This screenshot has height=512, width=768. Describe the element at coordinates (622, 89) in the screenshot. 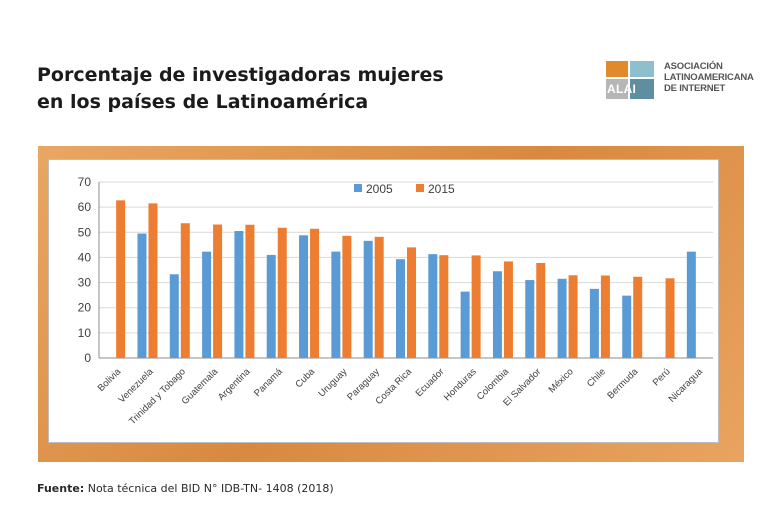

I see `logo-mark-text: ALAI` at that location.